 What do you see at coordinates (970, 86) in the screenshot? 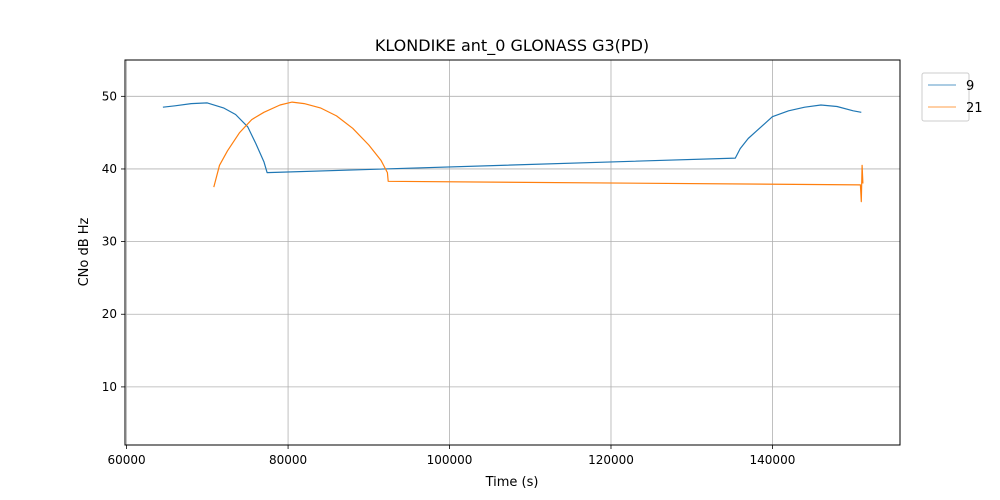
I see `legend-label-series-9: 9` at bounding box center [970, 86].